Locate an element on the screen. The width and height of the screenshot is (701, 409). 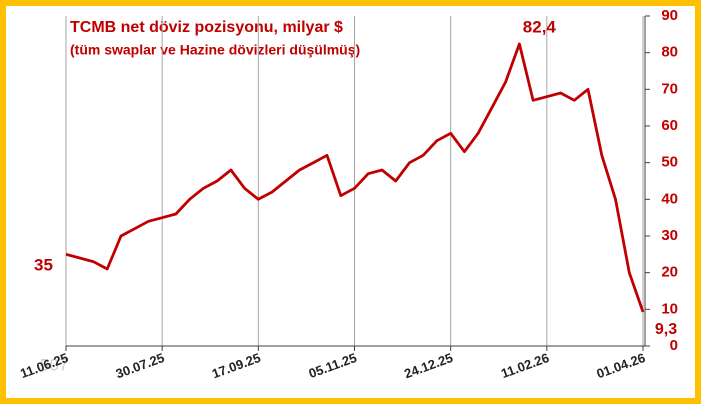
y-tick-label: 60 is located at coordinates (669, 125).